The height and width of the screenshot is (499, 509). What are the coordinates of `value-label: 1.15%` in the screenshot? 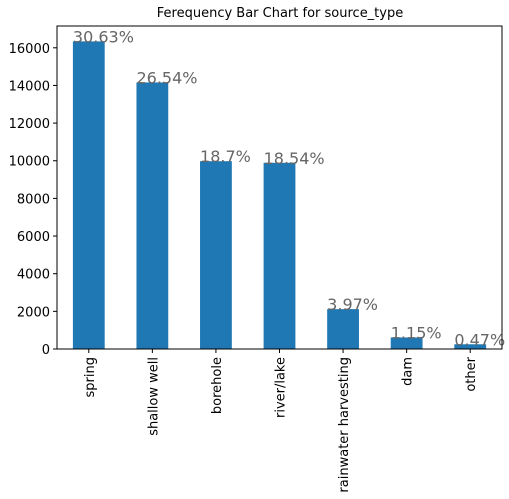 It's located at (416, 332).